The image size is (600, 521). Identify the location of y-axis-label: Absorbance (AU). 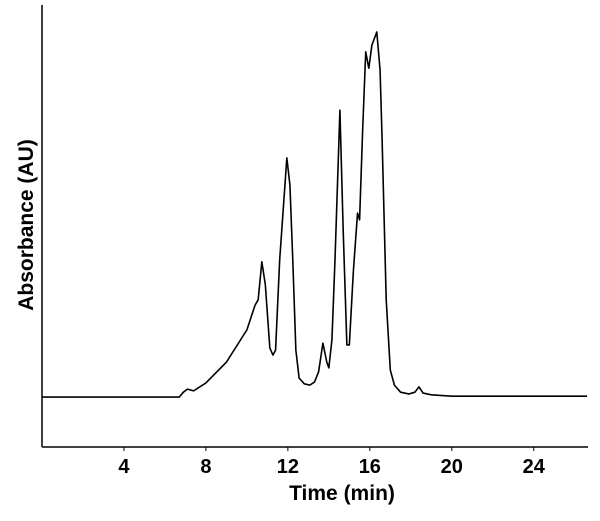
(26, 225).